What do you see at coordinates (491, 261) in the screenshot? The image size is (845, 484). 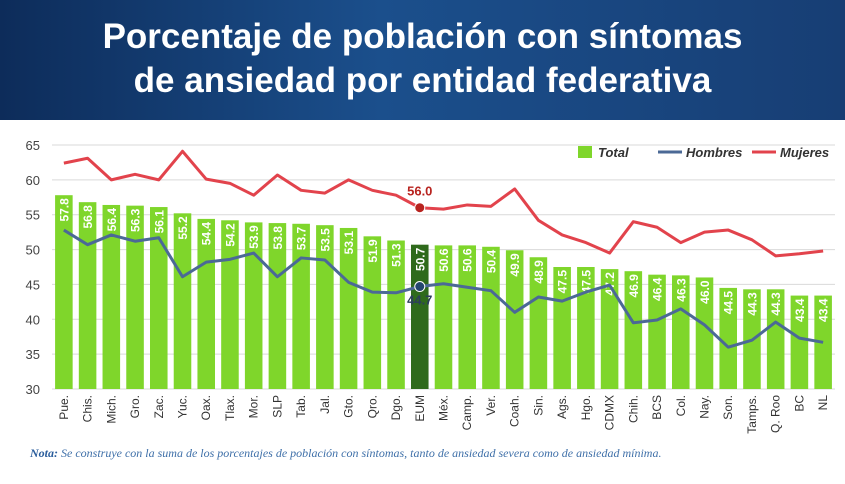 I see `bar-value-label: 50.4` at bounding box center [491, 261].